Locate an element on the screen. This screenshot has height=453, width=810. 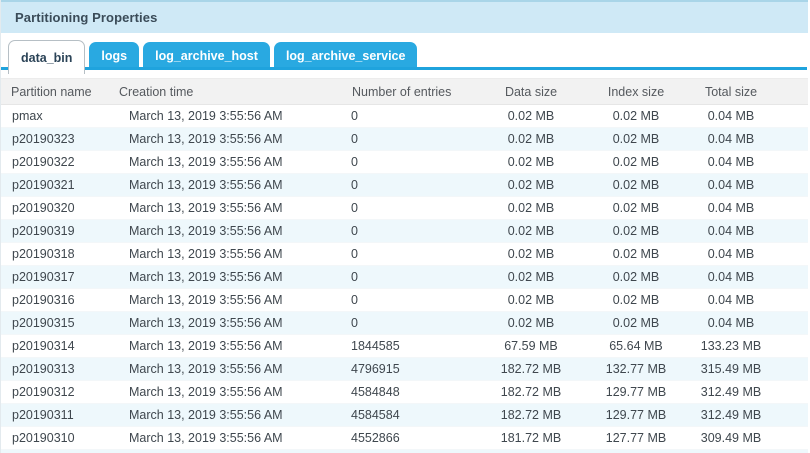
tab-label: log_archive_service is located at coordinates (345, 56).